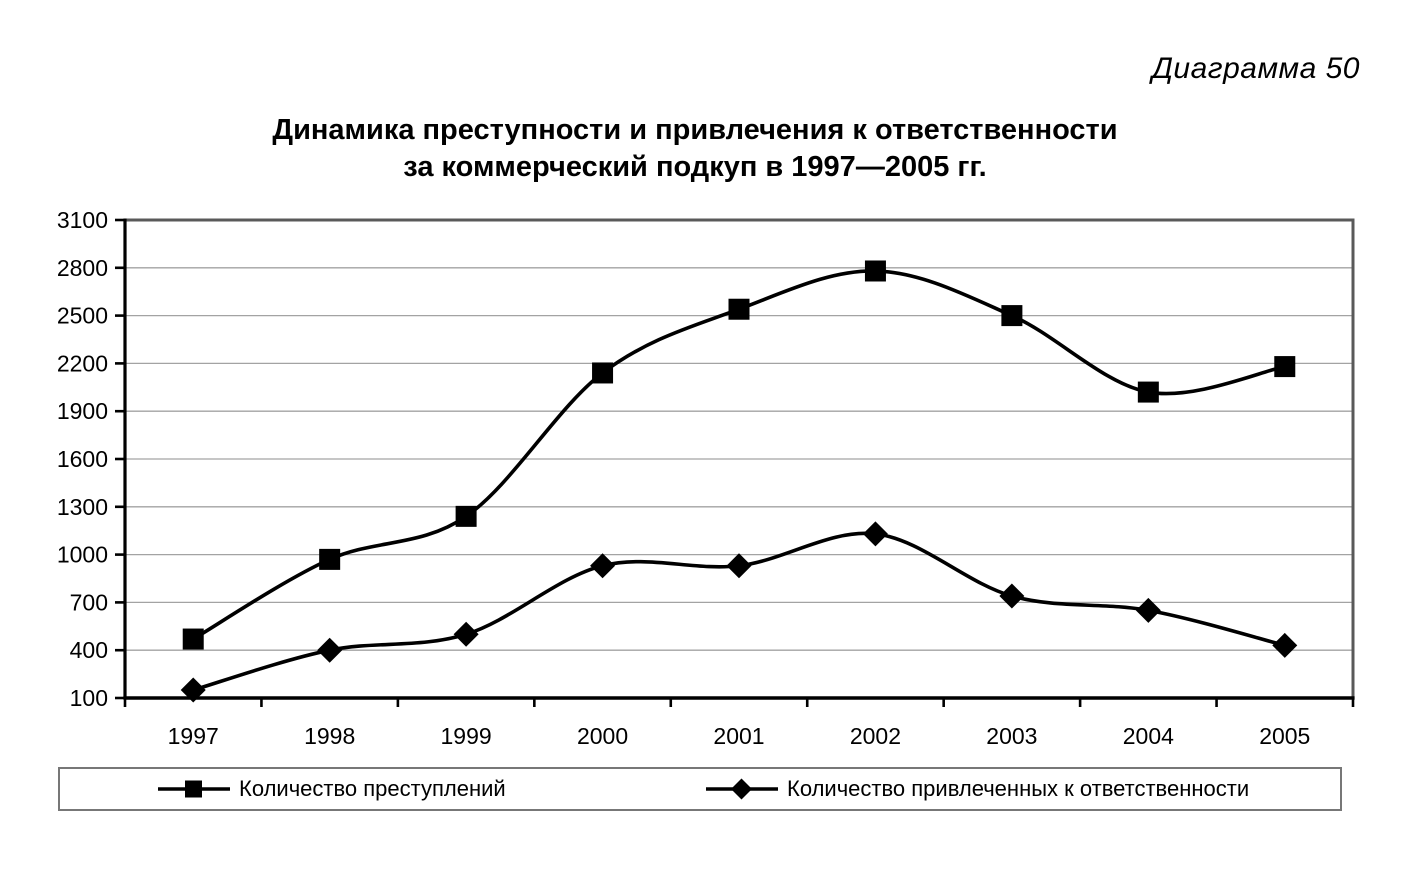 The image size is (1417, 872). What do you see at coordinates (82, 411) in the screenshot?
I see `y-axis-tick-label: 1900` at bounding box center [82, 411].